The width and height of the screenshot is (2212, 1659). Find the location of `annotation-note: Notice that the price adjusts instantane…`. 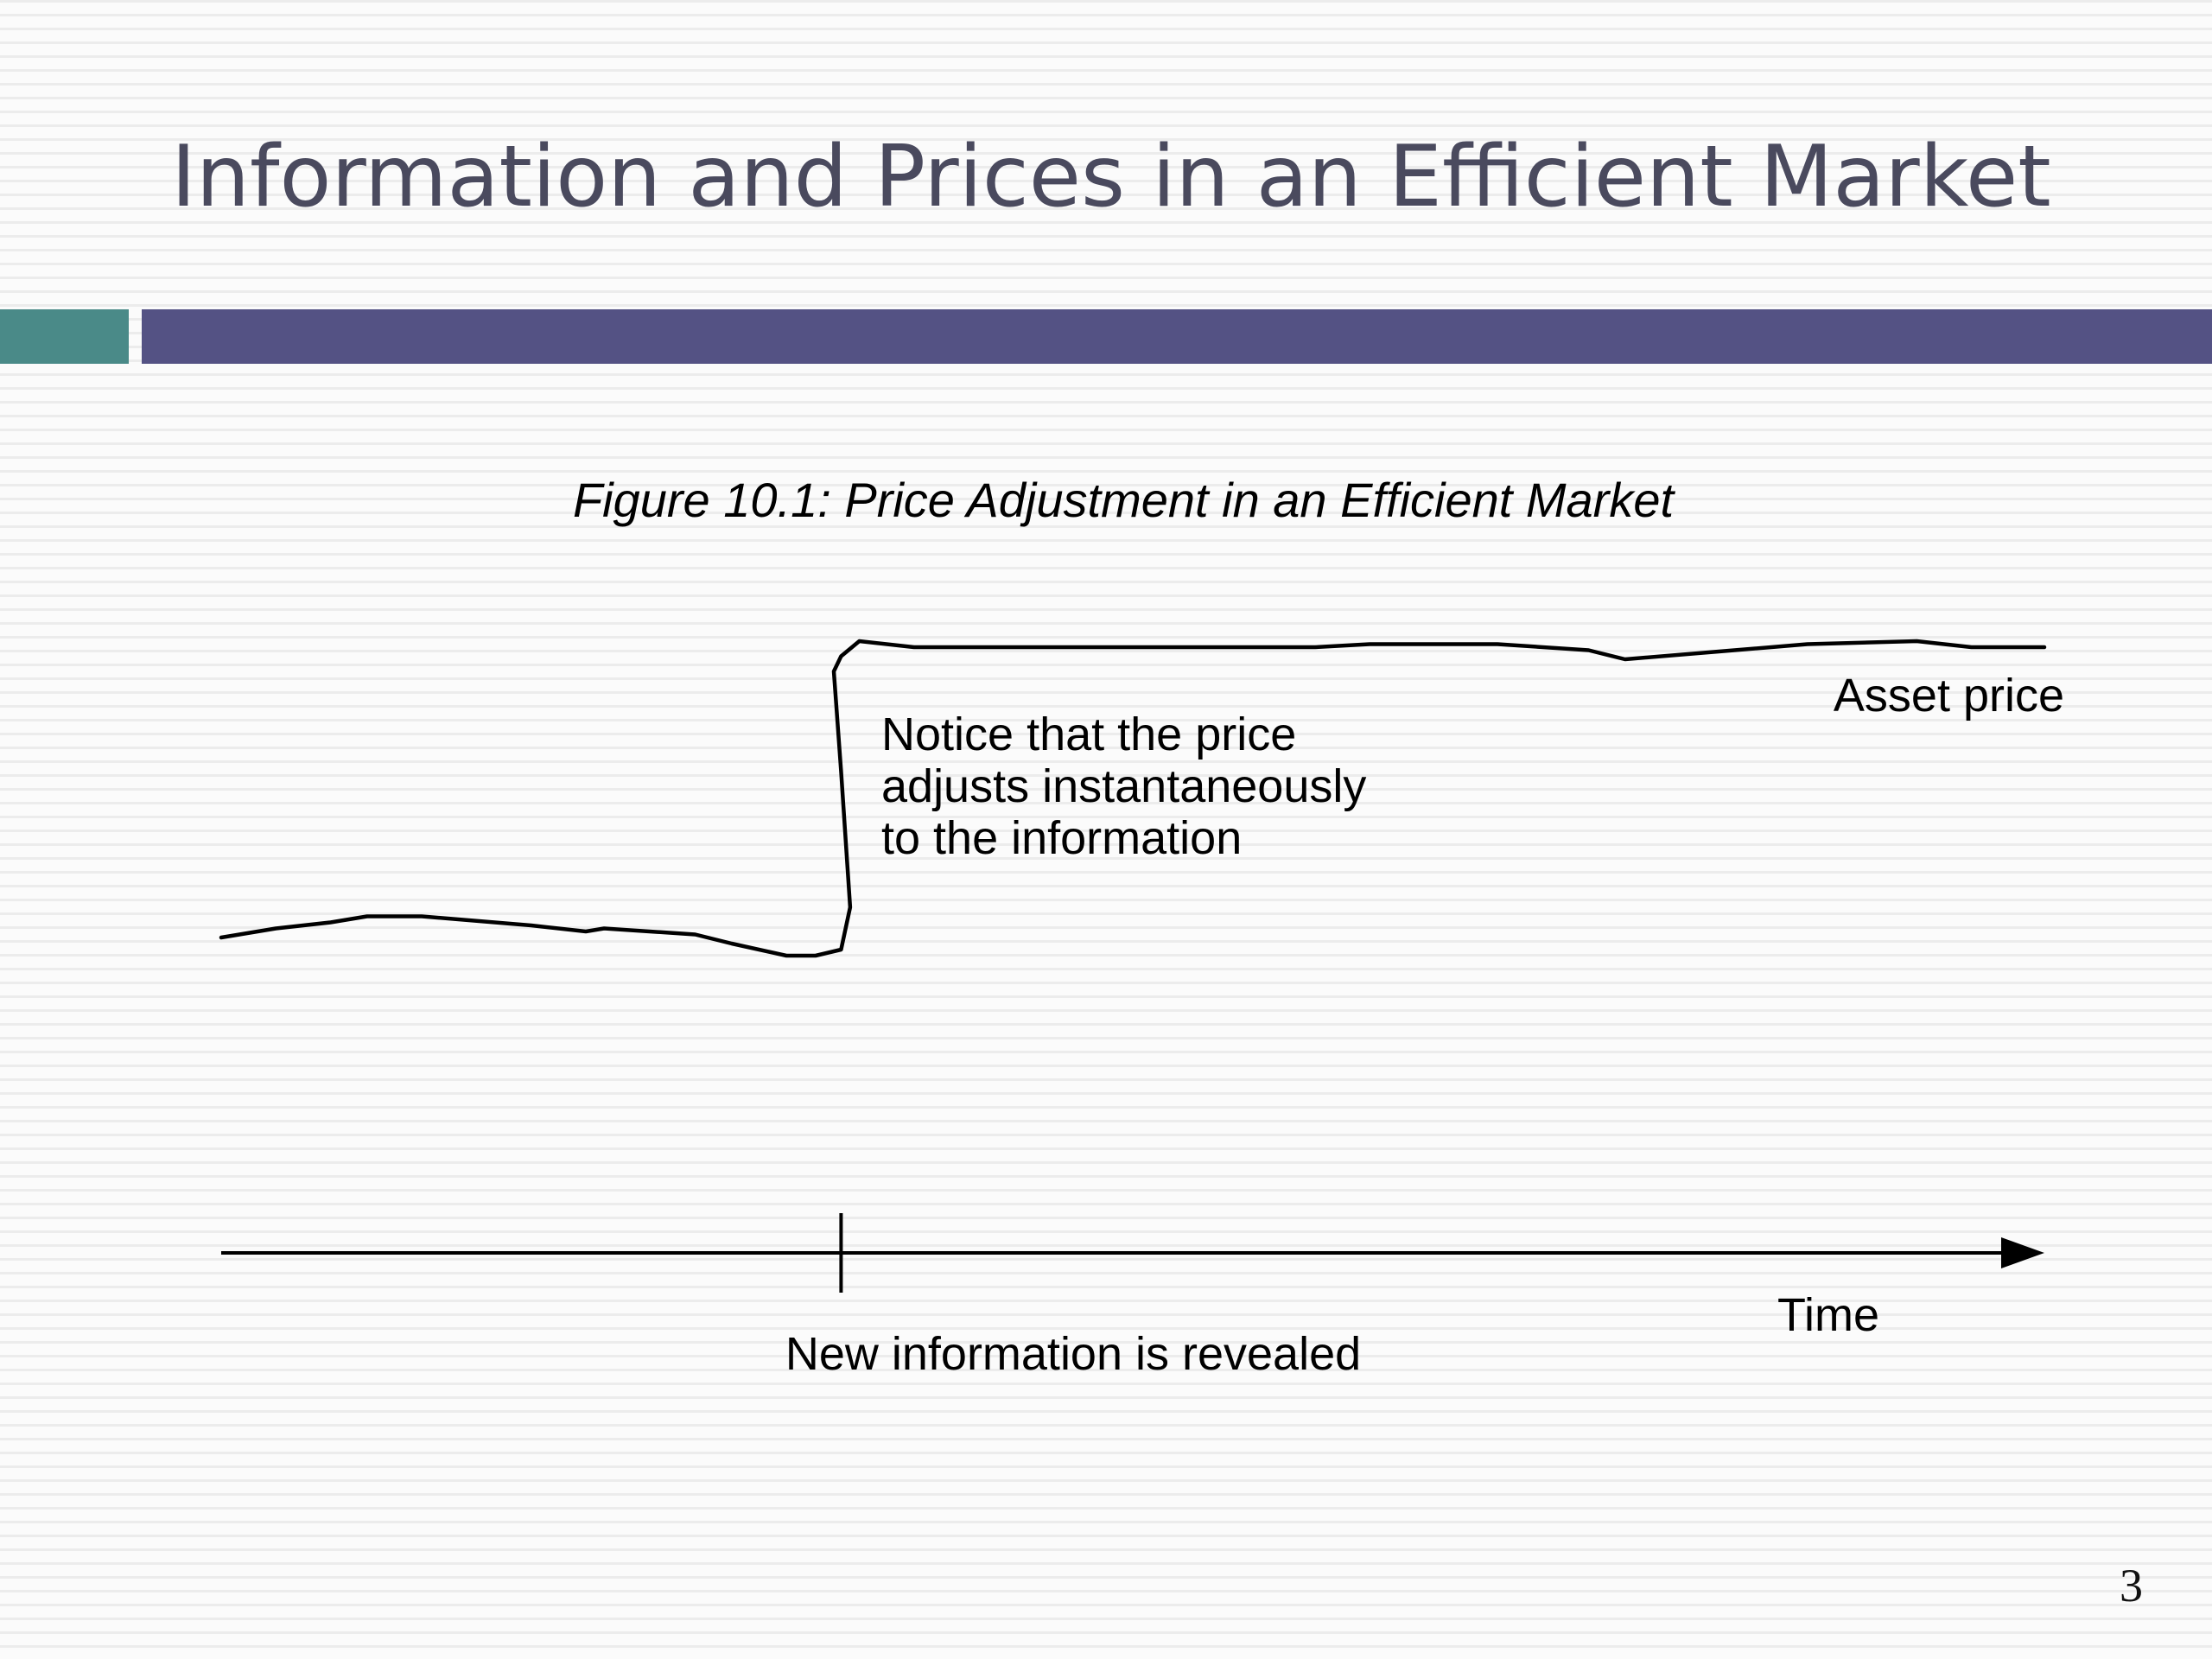

annotation-note: Notice that the price adjusts instantane… is located at coordinates (1123, 786).